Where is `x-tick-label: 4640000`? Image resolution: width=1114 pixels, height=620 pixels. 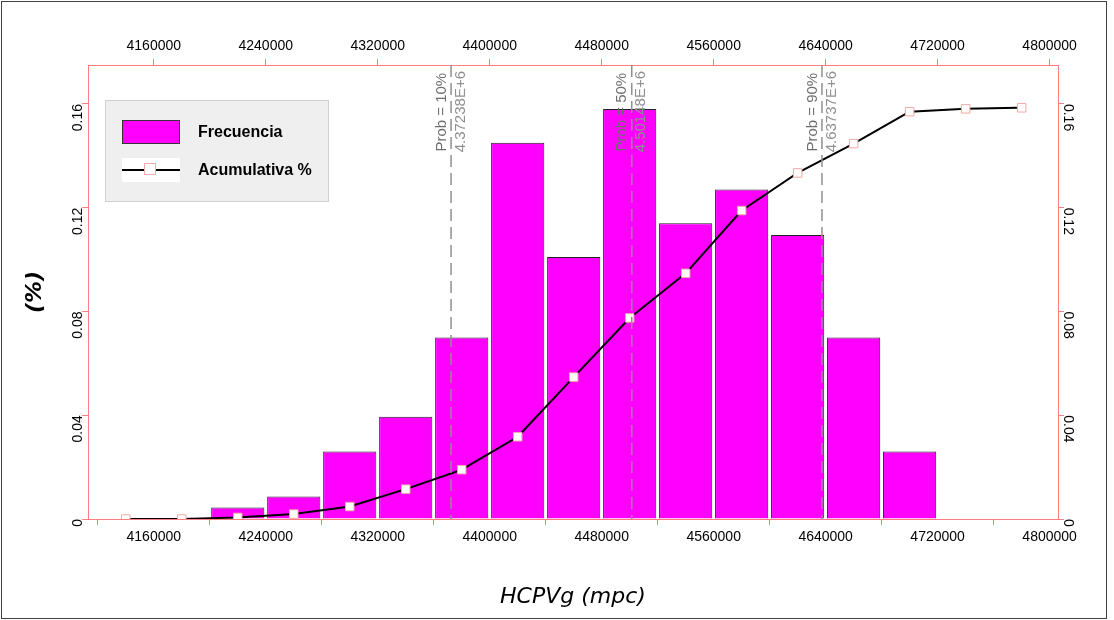
x-tick-label: 4640000 is located at coordinates (826, 45).